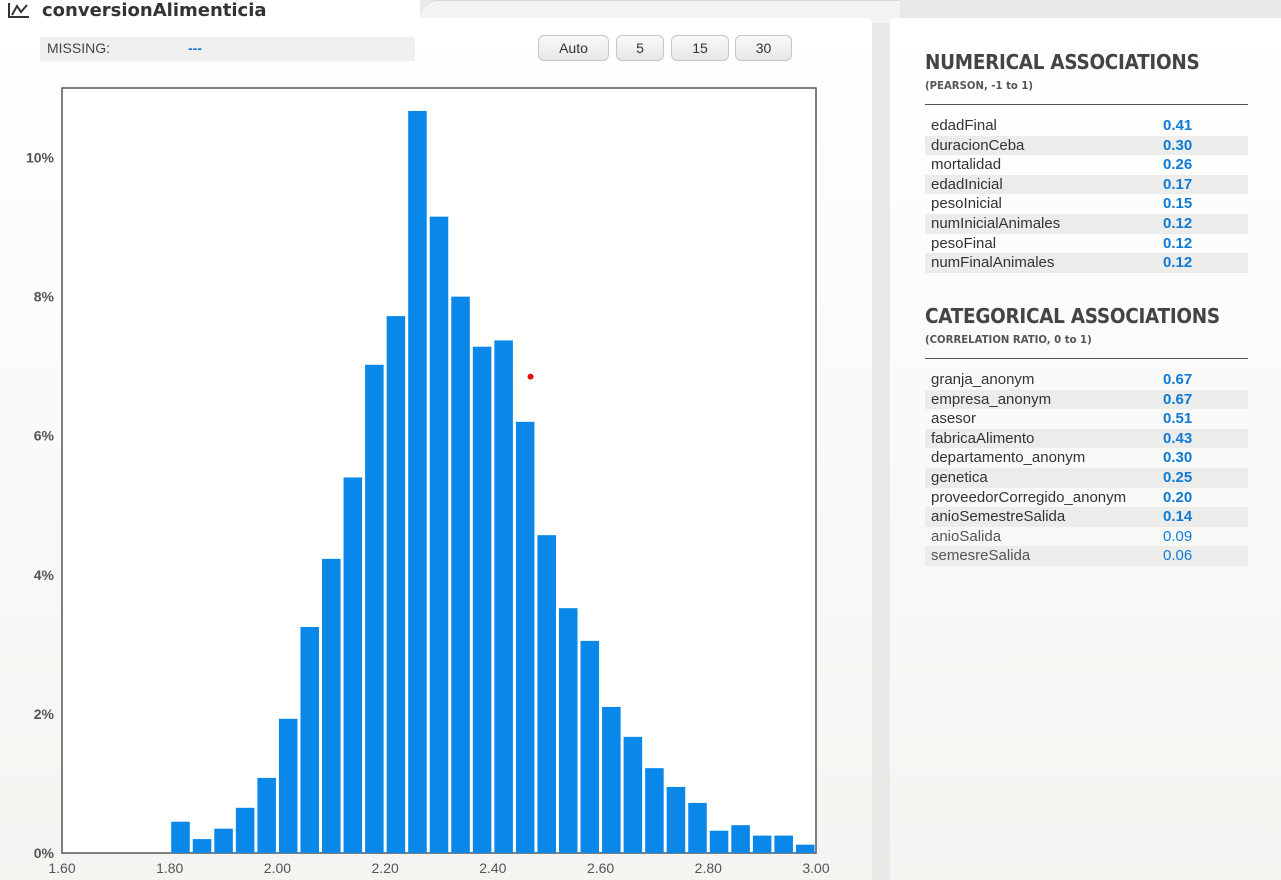  I want to click on chart-icon, so click(18, 10).